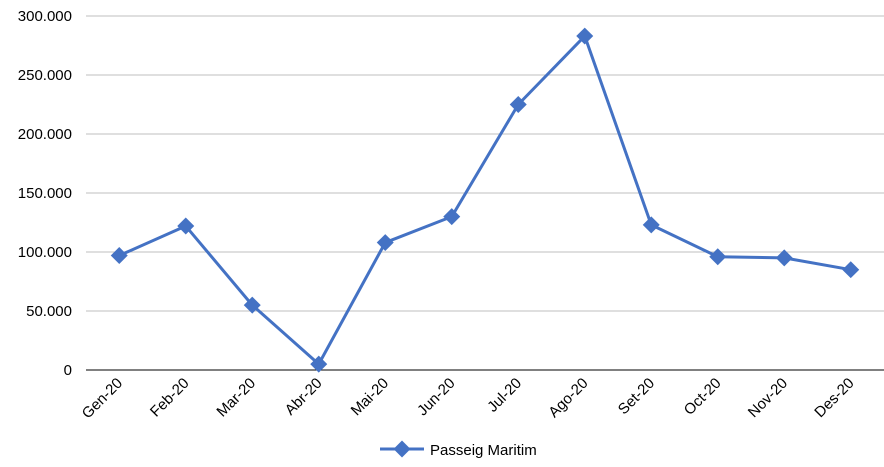  Describe the element at coordinates (45, 75) in the screenshot. I see `y-tick-label: 250.000` at that location.